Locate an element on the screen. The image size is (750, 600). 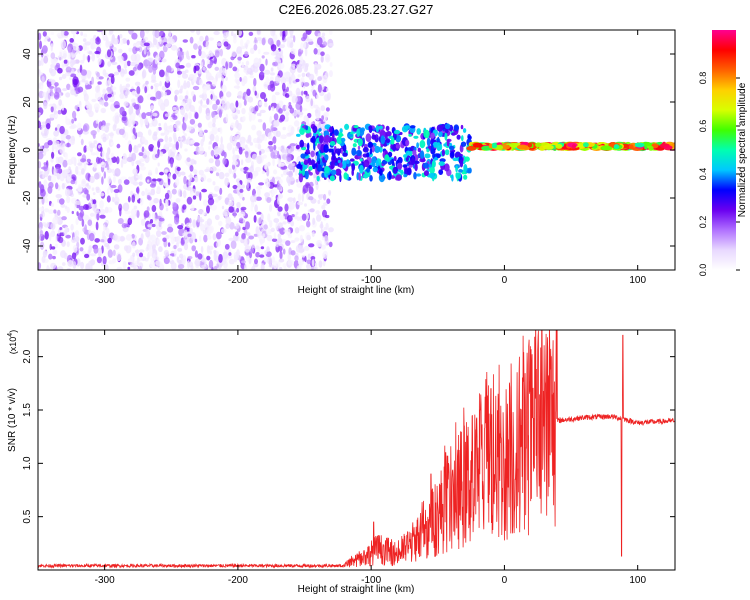
y-tick-label: -40 is located at coordinates (27, 245).